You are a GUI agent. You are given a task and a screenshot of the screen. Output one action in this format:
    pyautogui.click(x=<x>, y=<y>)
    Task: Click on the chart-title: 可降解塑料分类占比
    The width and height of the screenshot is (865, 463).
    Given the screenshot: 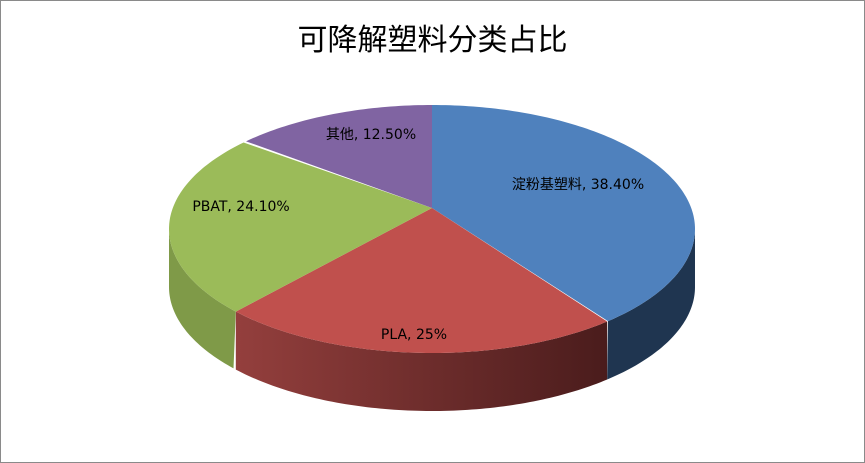 What is the action you would take?
    pyautogui.click(x=432, y=40)
    